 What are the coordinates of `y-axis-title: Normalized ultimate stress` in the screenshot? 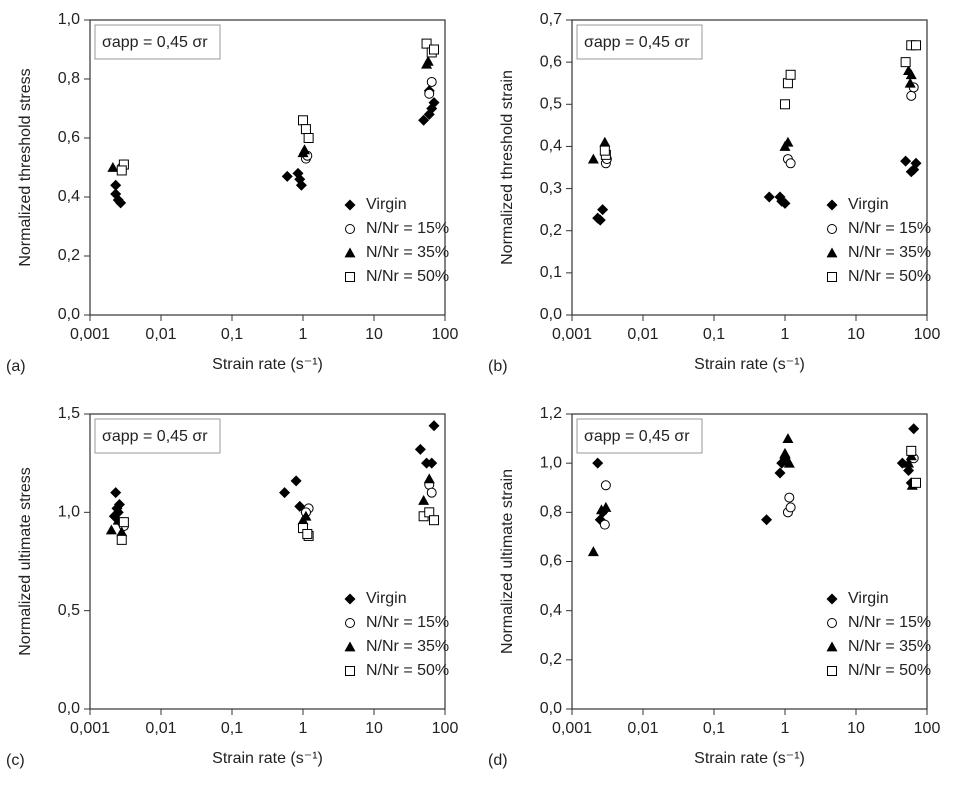 It's located at (25, 561).